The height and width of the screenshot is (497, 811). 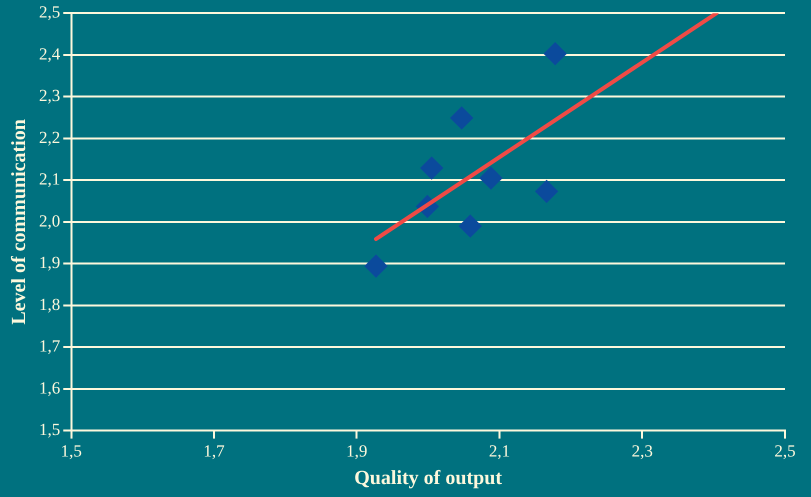 I want to click on x-tick-label: 1,5, so click(x=71, y=450).